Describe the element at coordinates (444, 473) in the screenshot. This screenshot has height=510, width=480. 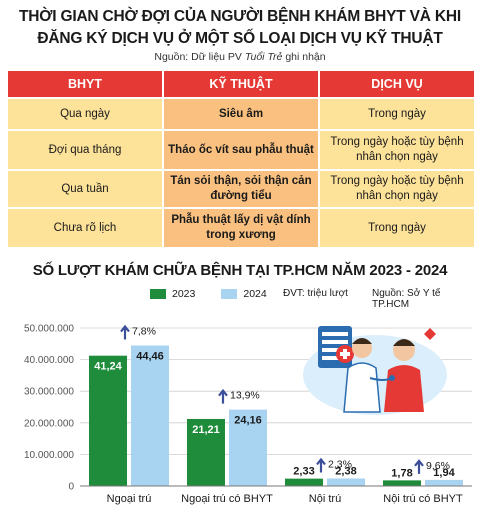
I see `bar-value-label: 1,94` at that location.